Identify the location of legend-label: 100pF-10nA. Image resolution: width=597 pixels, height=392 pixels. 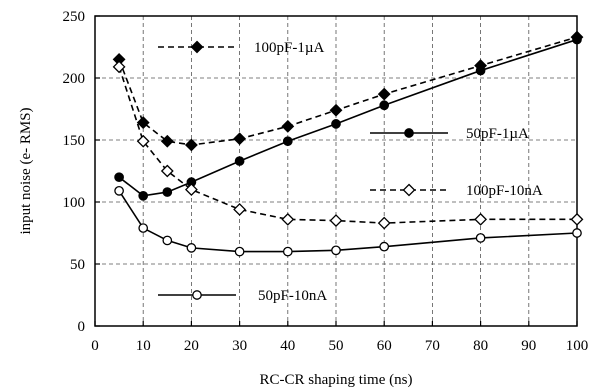
(504, 191).